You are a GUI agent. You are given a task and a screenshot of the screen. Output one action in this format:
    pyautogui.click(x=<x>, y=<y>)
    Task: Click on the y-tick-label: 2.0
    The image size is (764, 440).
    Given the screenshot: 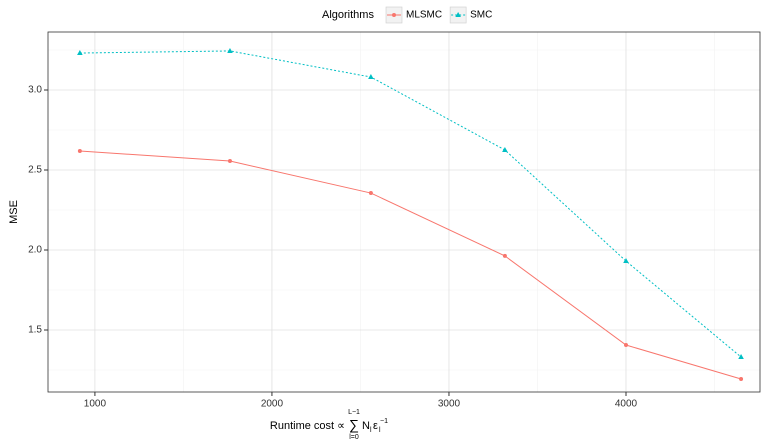 What is the action you would take?
    pyautogui.click(x=35, y=250)
    